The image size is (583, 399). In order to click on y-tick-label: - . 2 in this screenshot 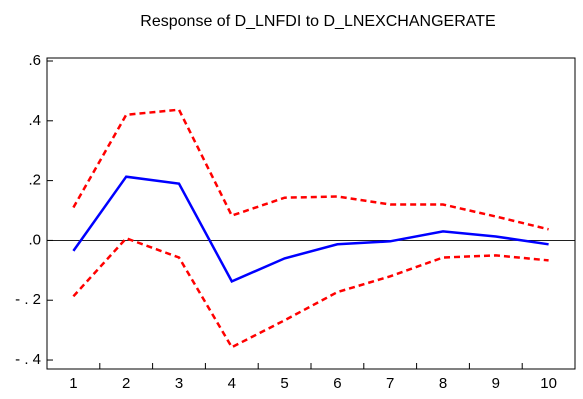, I will do `click(28, 299)`.